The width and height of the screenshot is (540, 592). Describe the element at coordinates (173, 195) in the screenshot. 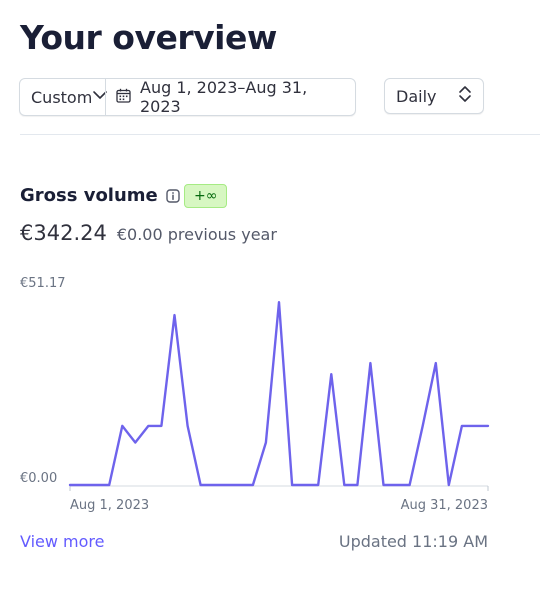

I see `info-icon` at that location.